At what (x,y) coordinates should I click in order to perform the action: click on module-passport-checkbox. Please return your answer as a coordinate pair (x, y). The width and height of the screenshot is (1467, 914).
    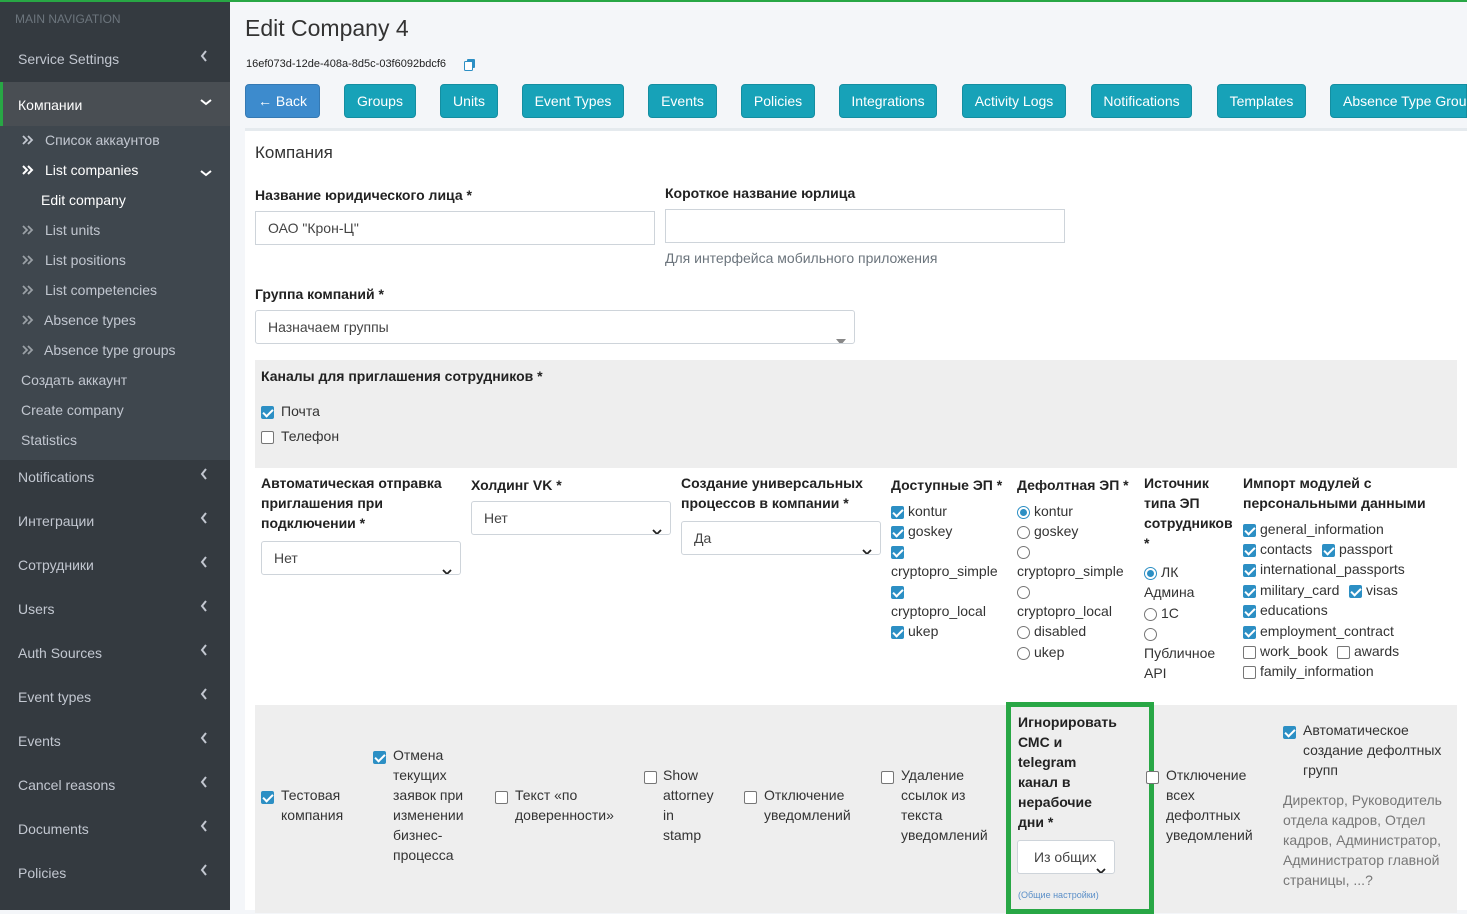
    Looking at the image, I should click on (1328, 550).